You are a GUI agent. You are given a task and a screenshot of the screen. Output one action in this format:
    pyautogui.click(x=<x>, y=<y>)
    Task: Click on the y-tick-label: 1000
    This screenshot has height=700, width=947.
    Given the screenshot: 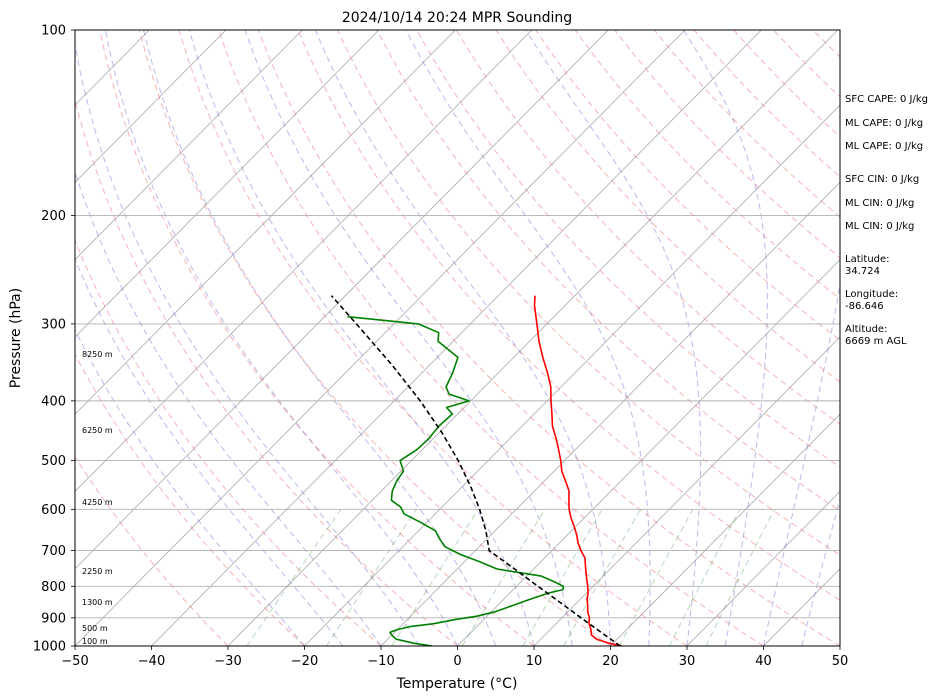 What is the action you would take?
    pyautogui.click(x=49, y=647)
    